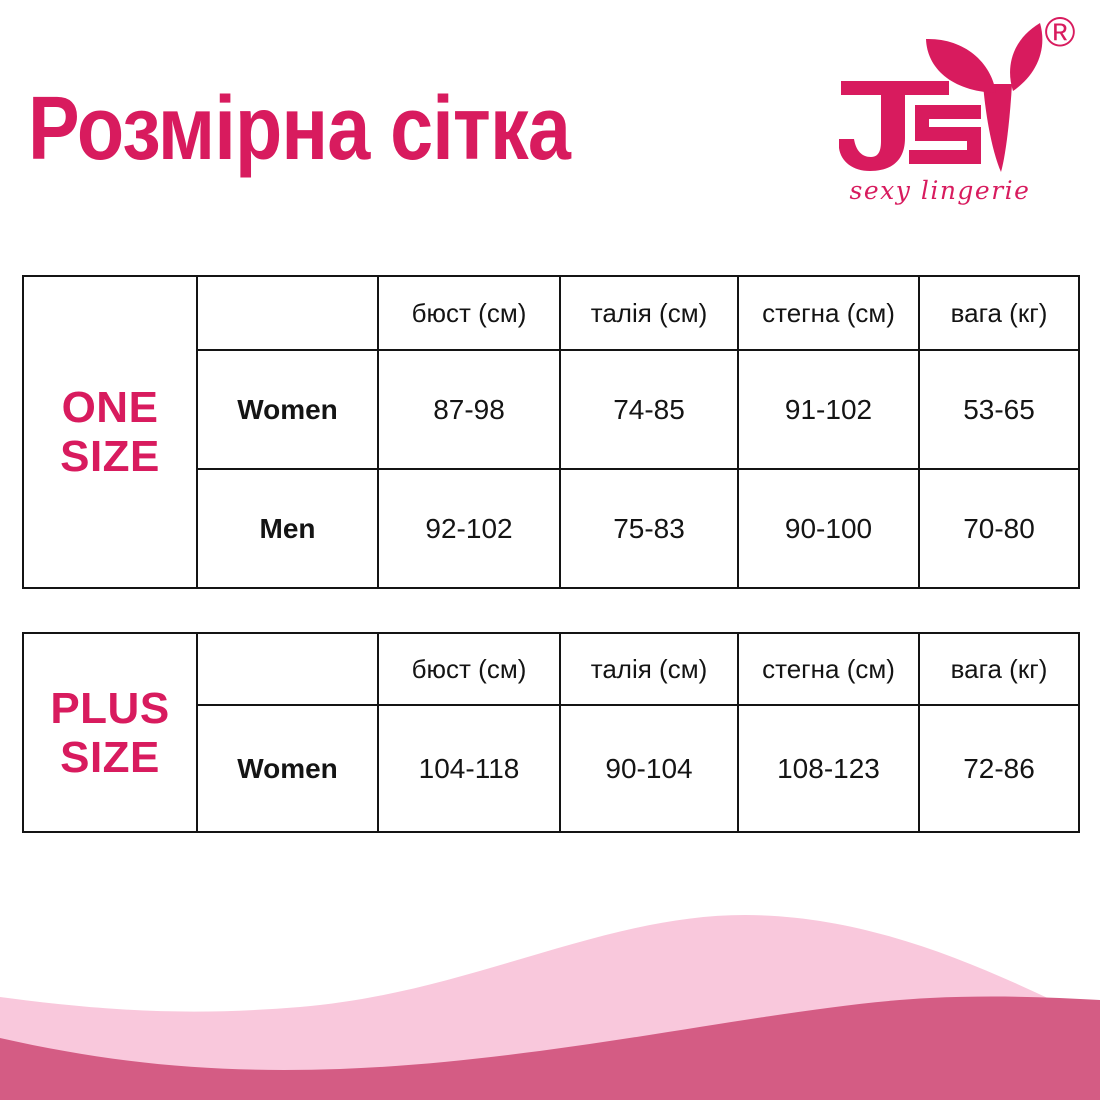 The width and height of the screenshot is (1100, 1100). Describe the element at coordinates (649, 528) in the screenshot. I see `cell-value: 75-83` at that location.